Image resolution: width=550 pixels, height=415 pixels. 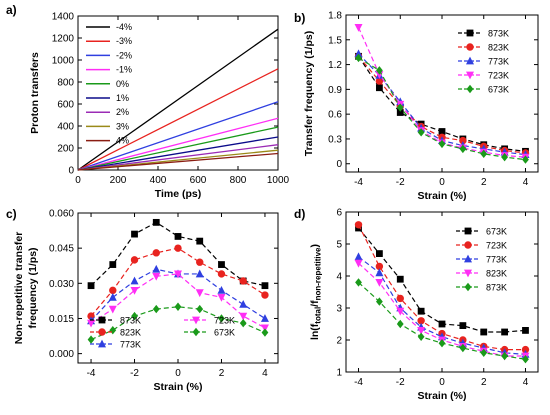 What do you see at coordinates (61, 284) in the screenshot?
I see `y-tick-label: 0.030` at bounding box center [61, 284].